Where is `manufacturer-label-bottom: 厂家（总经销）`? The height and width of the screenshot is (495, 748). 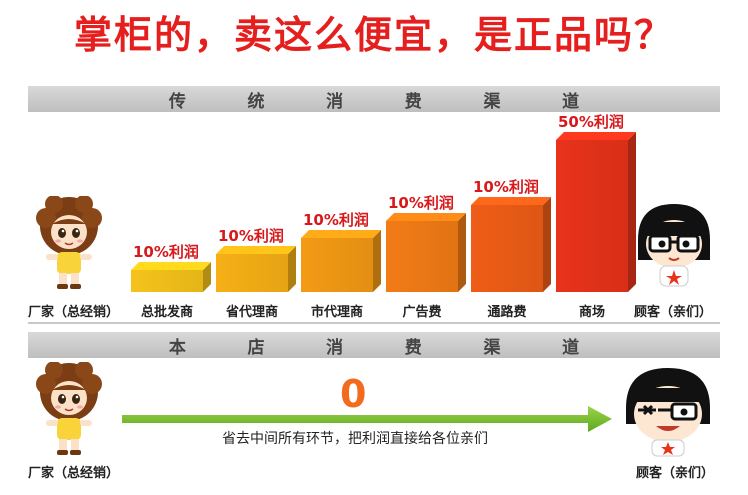 manufacturer-label-bottom: 厂家（总经销） is located at coordinates (74, 473).